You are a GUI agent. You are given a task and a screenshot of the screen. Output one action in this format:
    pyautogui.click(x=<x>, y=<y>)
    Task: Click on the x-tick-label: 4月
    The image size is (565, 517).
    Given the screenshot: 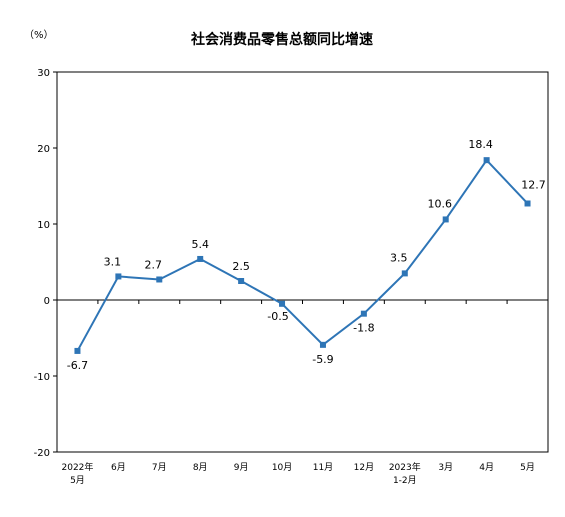 What is the action you would take?
    pyautogui.click(x=486, y=467)
    